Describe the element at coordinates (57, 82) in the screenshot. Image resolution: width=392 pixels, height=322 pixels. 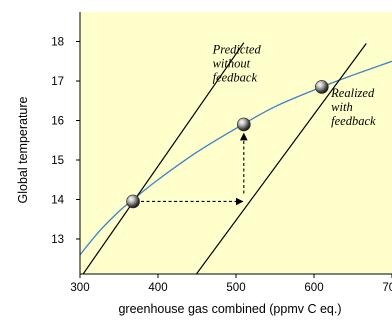
I see `y-tick-label-17: 17` at that location.